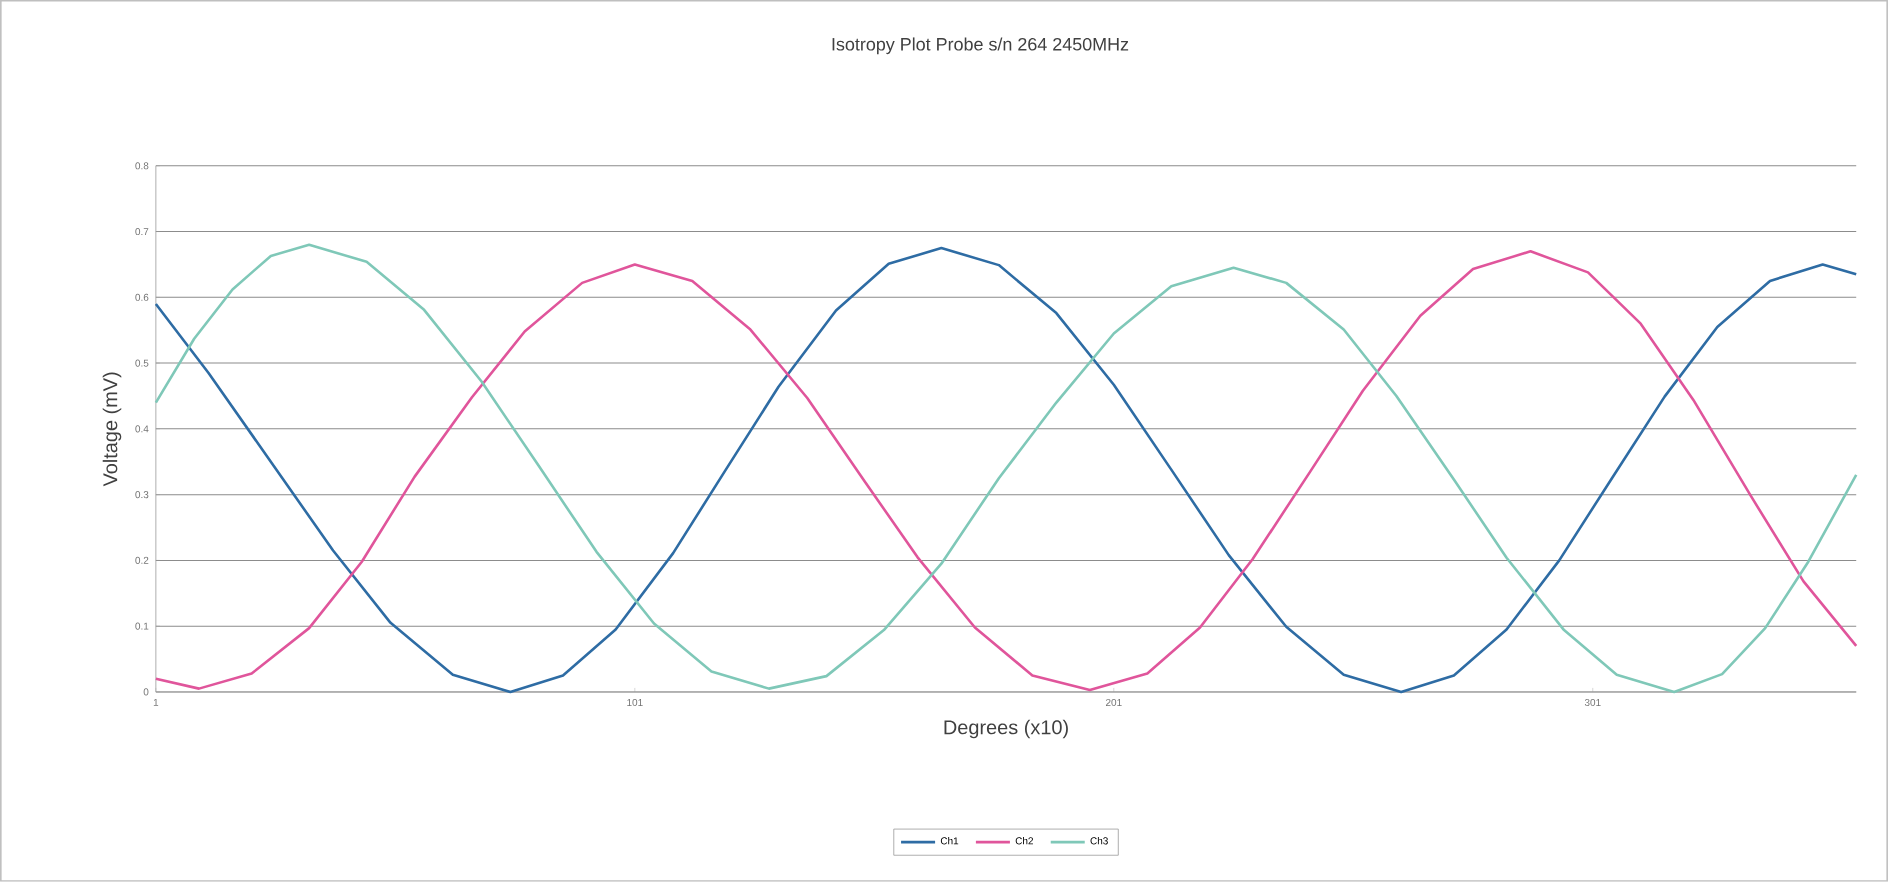 This screenshot has width=1888, height=882. I want to click on x-axis-title: Degrees (x10), so click(1006, 729).